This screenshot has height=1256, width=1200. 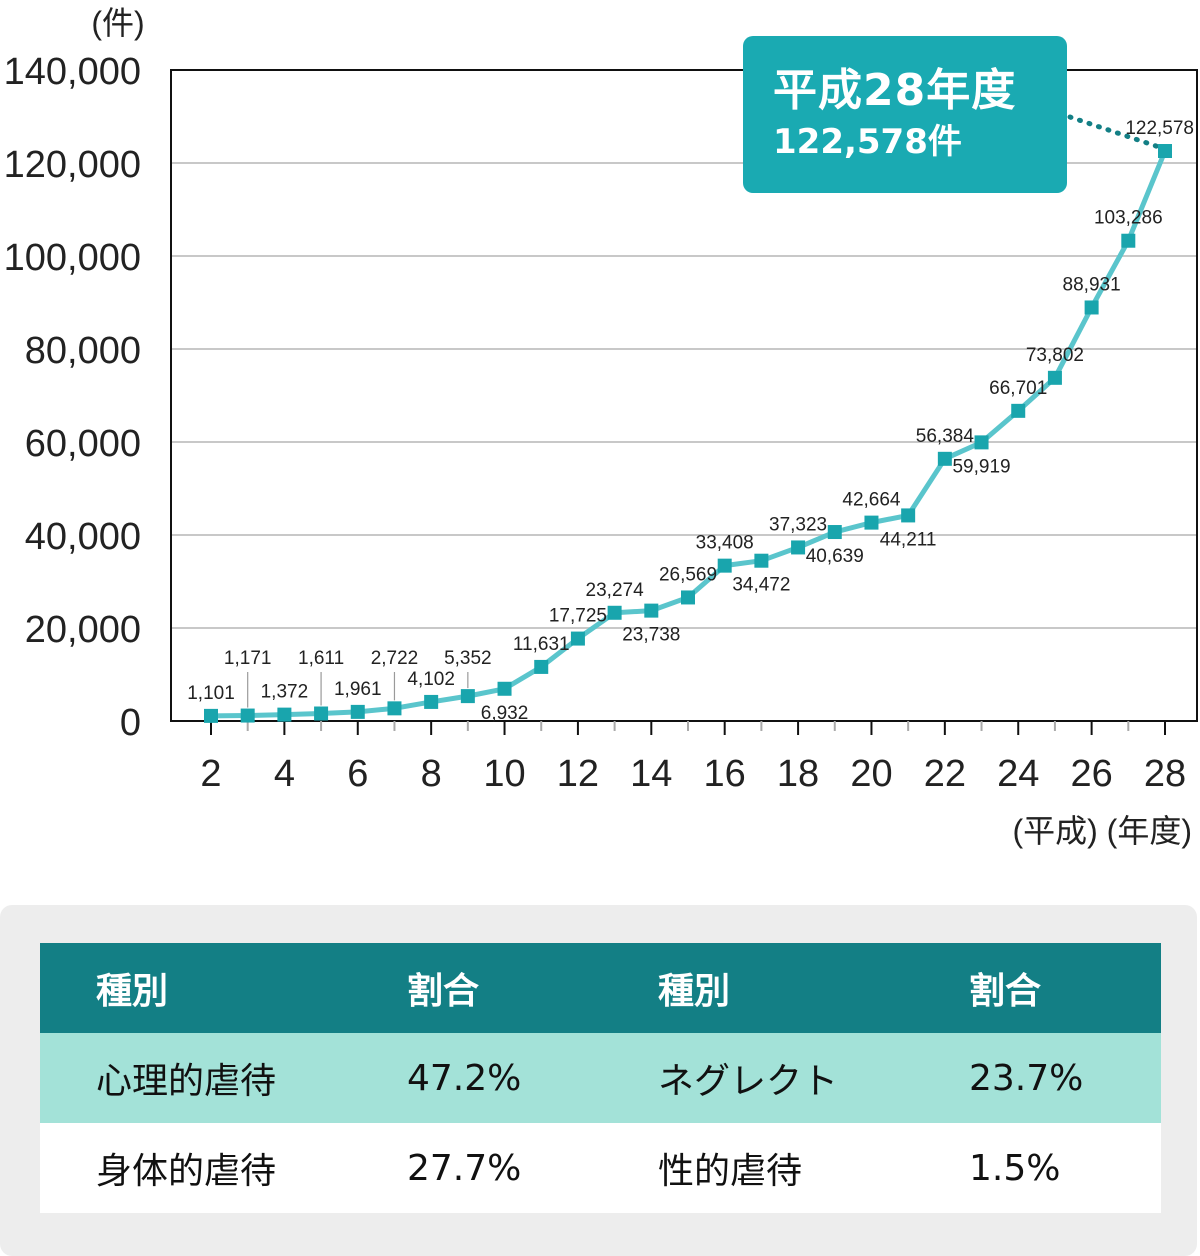 I want to click on data-label: 6,932, so click(x=505, y=713).